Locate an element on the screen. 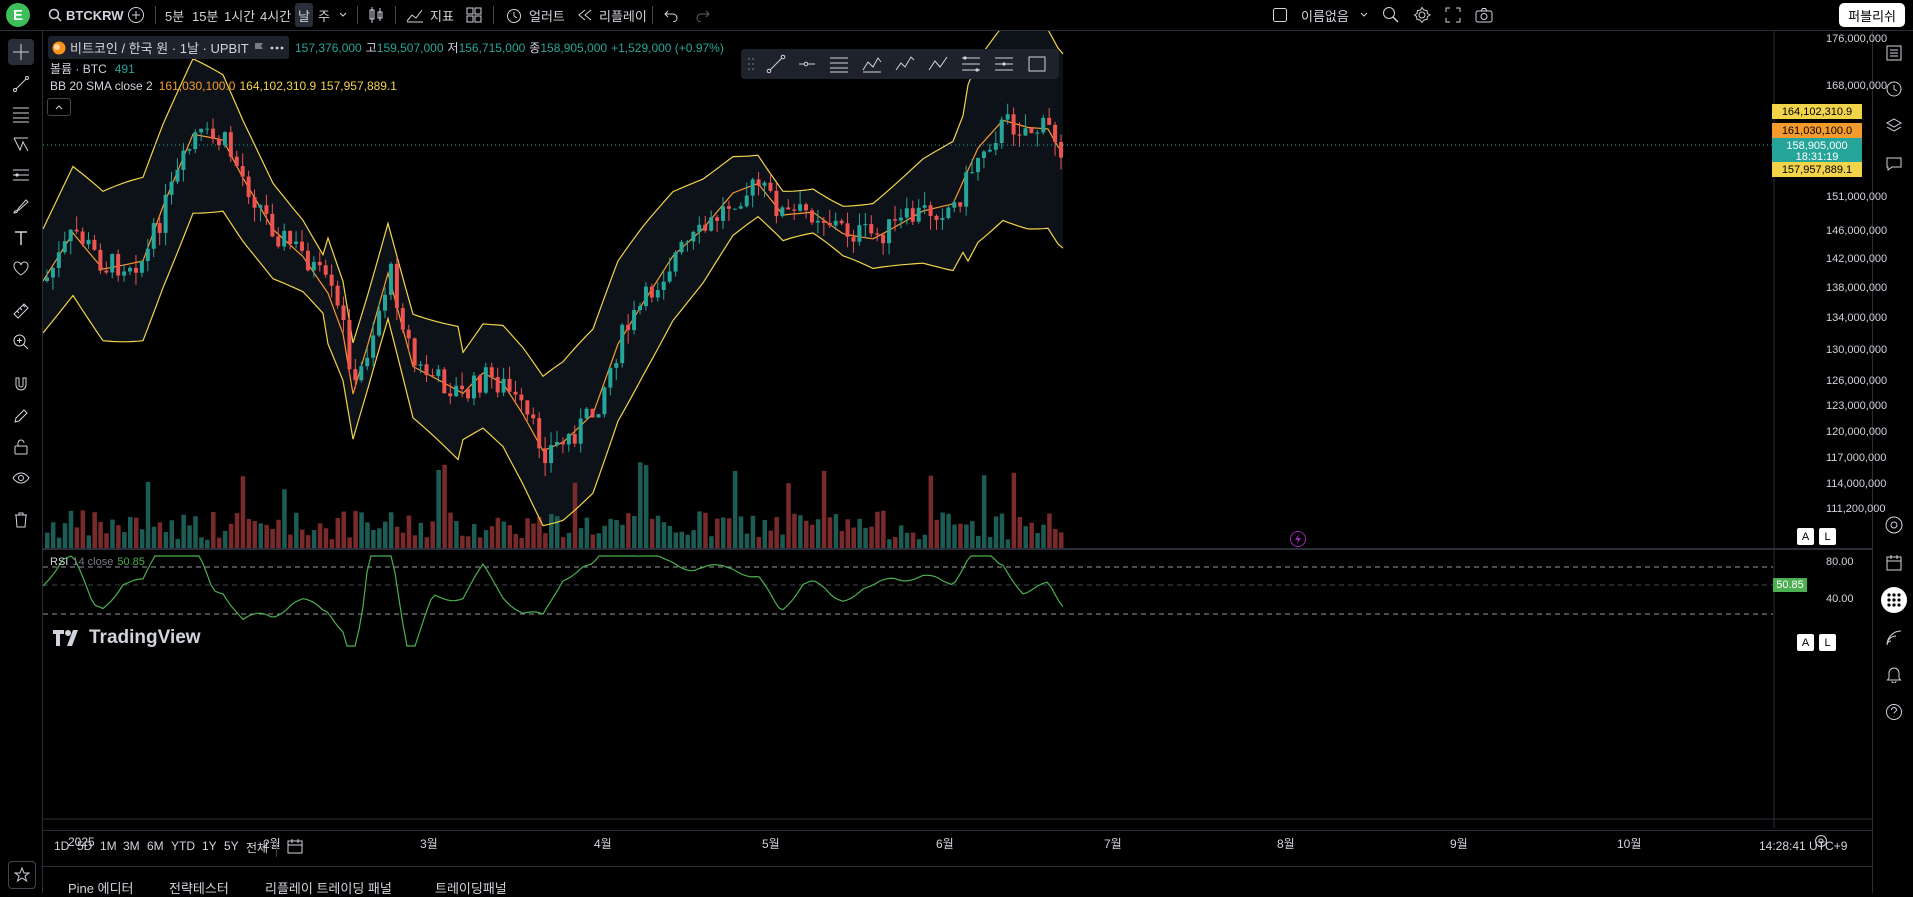  range-1m: 1M is located at coordinates (108, 846).